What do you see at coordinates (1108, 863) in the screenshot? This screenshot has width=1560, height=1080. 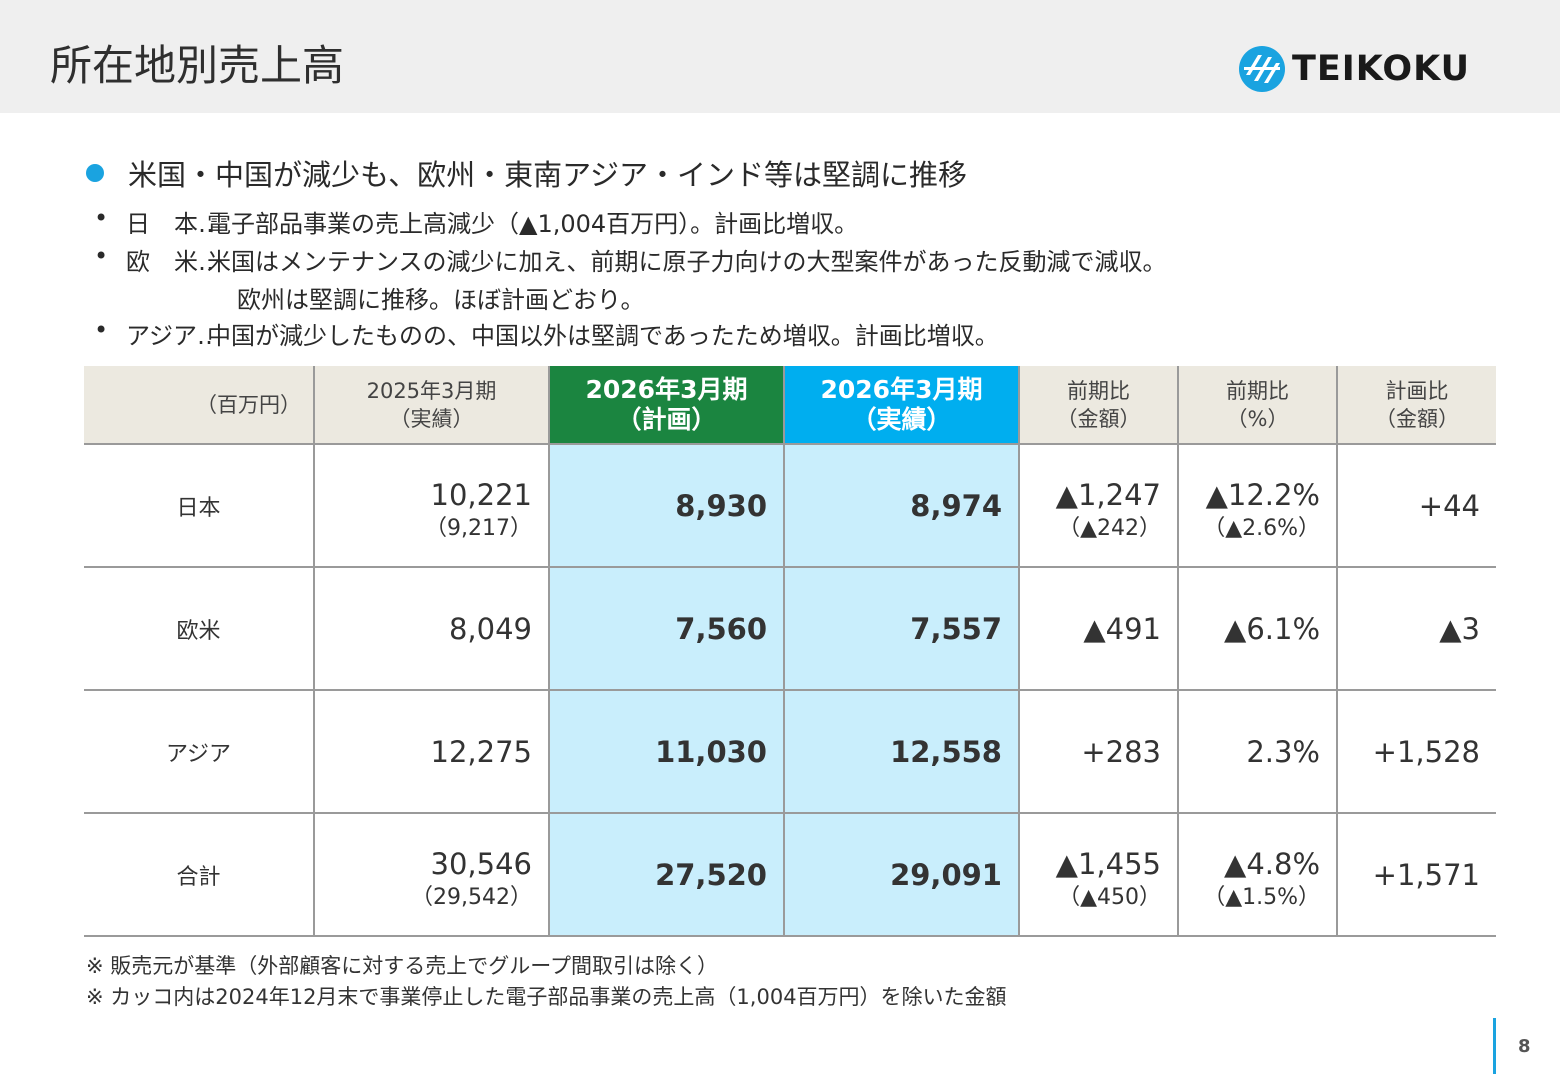 I see `cell-value: ▲1,455` at bounding box center [1108, 863].